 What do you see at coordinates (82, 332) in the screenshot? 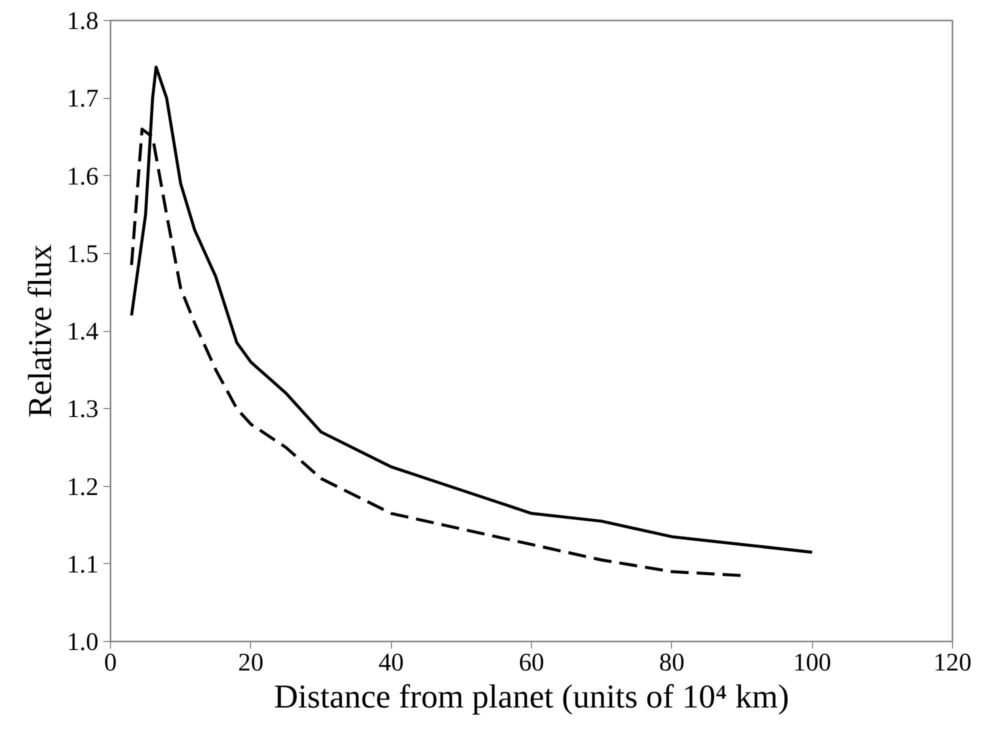
I see `y-tick-label: 1.4` at bounding box center [82, 332].